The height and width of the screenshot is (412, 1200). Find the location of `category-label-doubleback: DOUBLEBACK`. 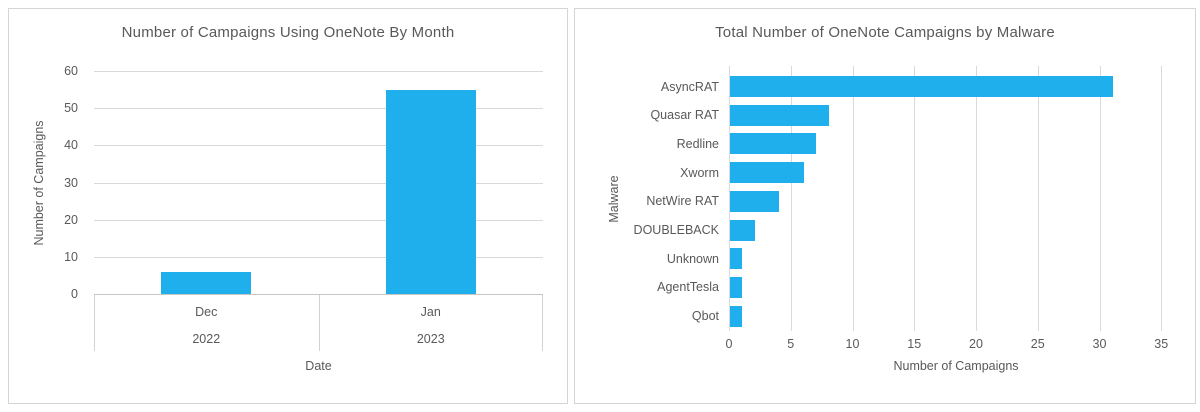

category-label-doubleback: DOUBLEBACK is located at coordinates (676, 230).